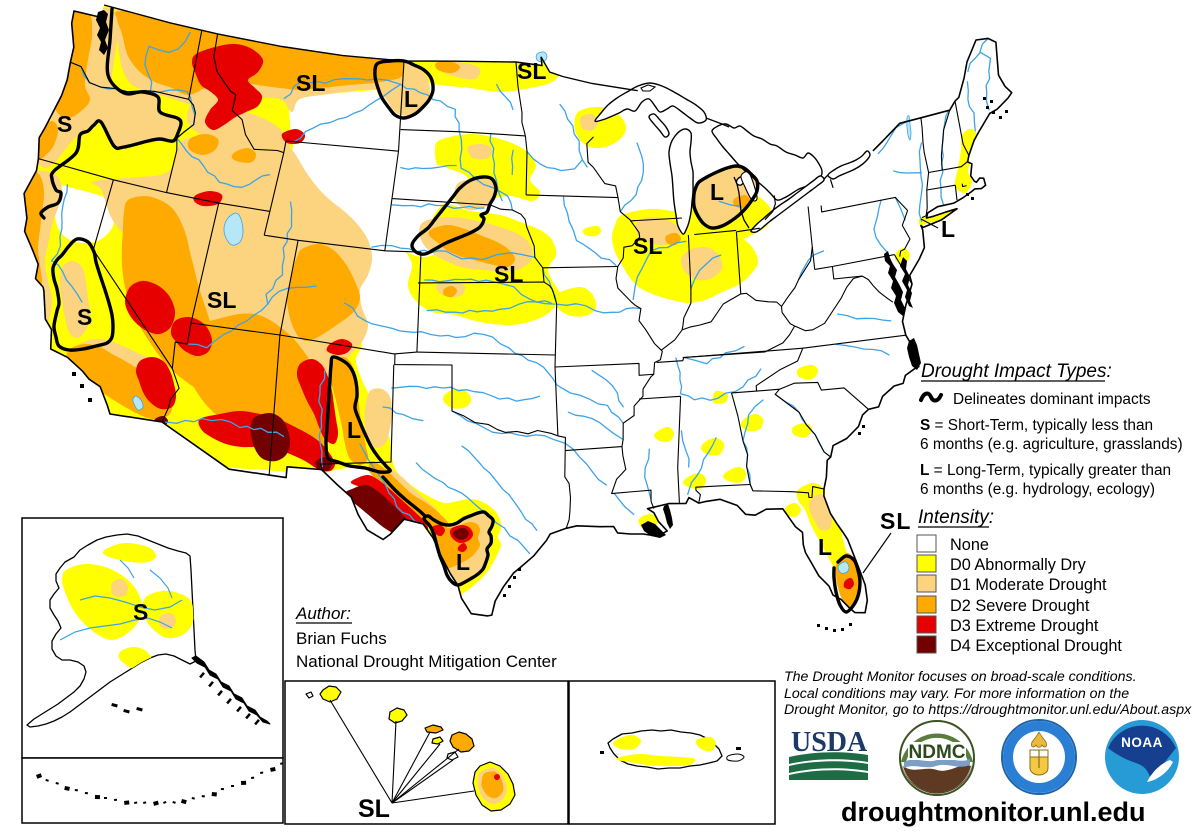 The image size is (1200, 837). I want to click on svg-text: D0 Abnormally Dry, so click(1018, 565).